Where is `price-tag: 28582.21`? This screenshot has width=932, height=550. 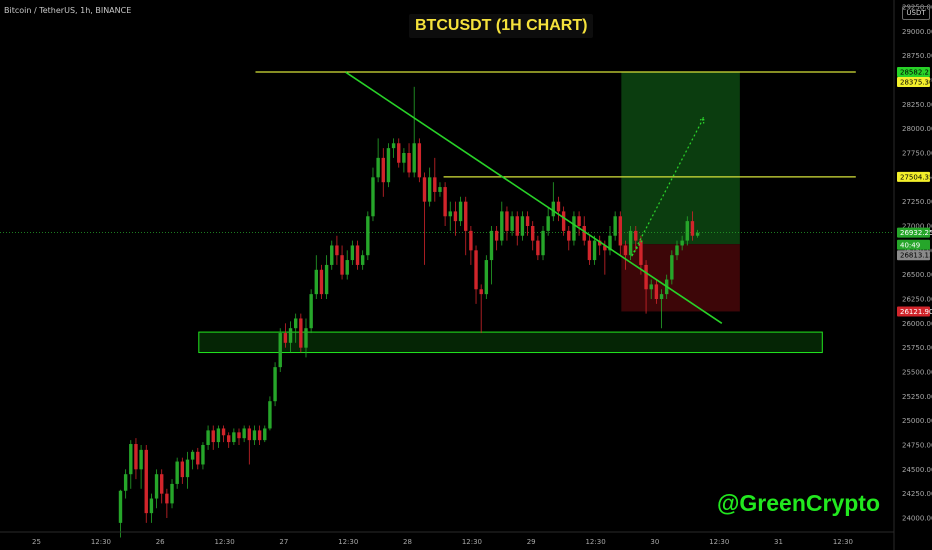 price-tag: 28582.21 is located at coordinates (914, 71).